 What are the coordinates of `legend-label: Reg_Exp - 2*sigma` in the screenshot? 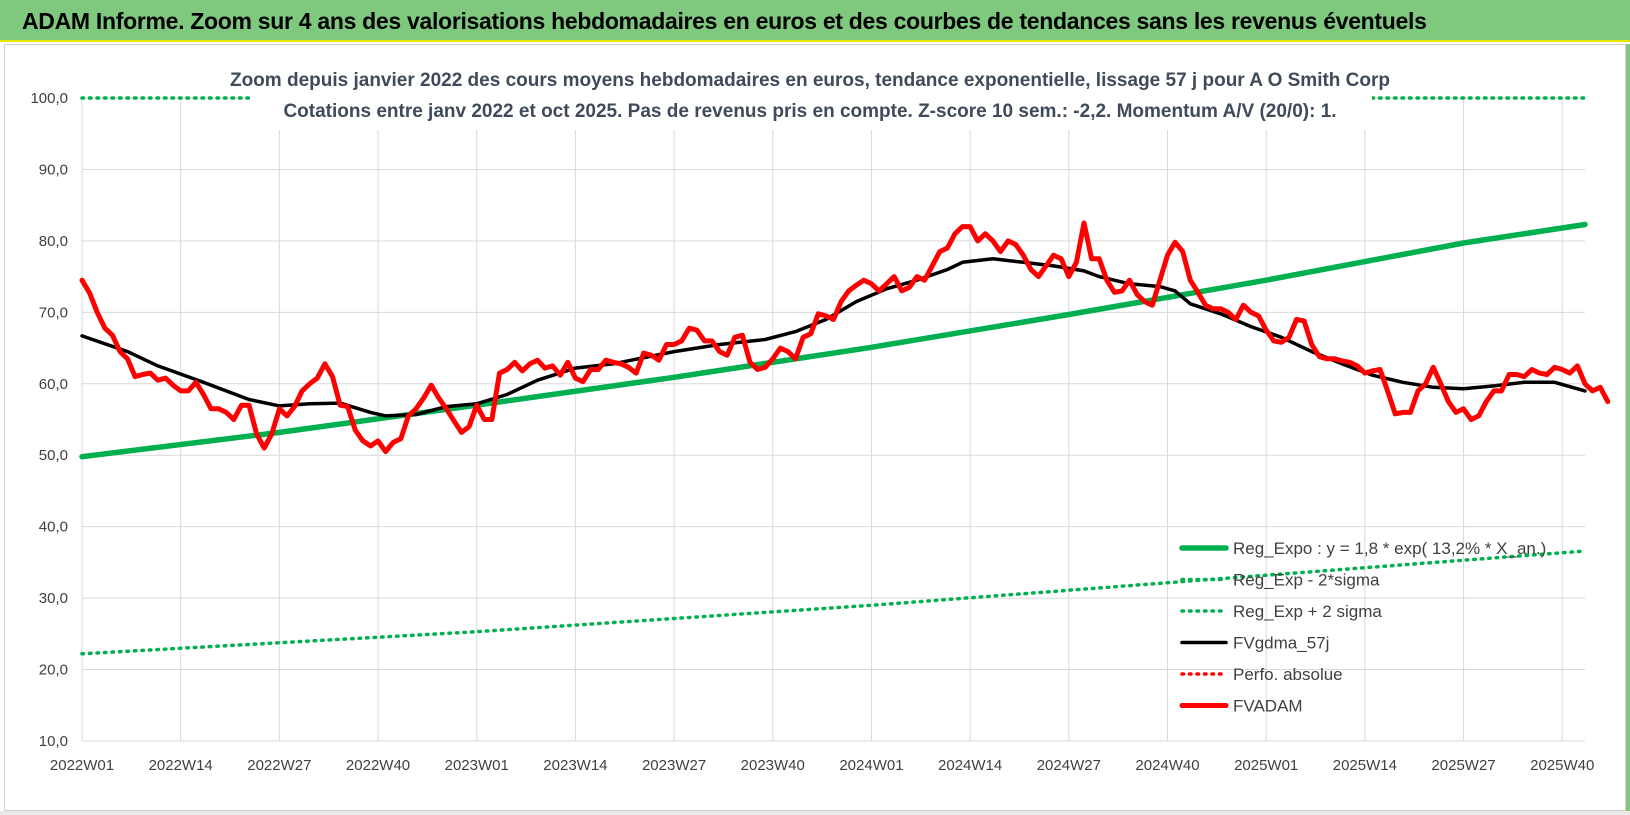 It's located at (1306, 580).